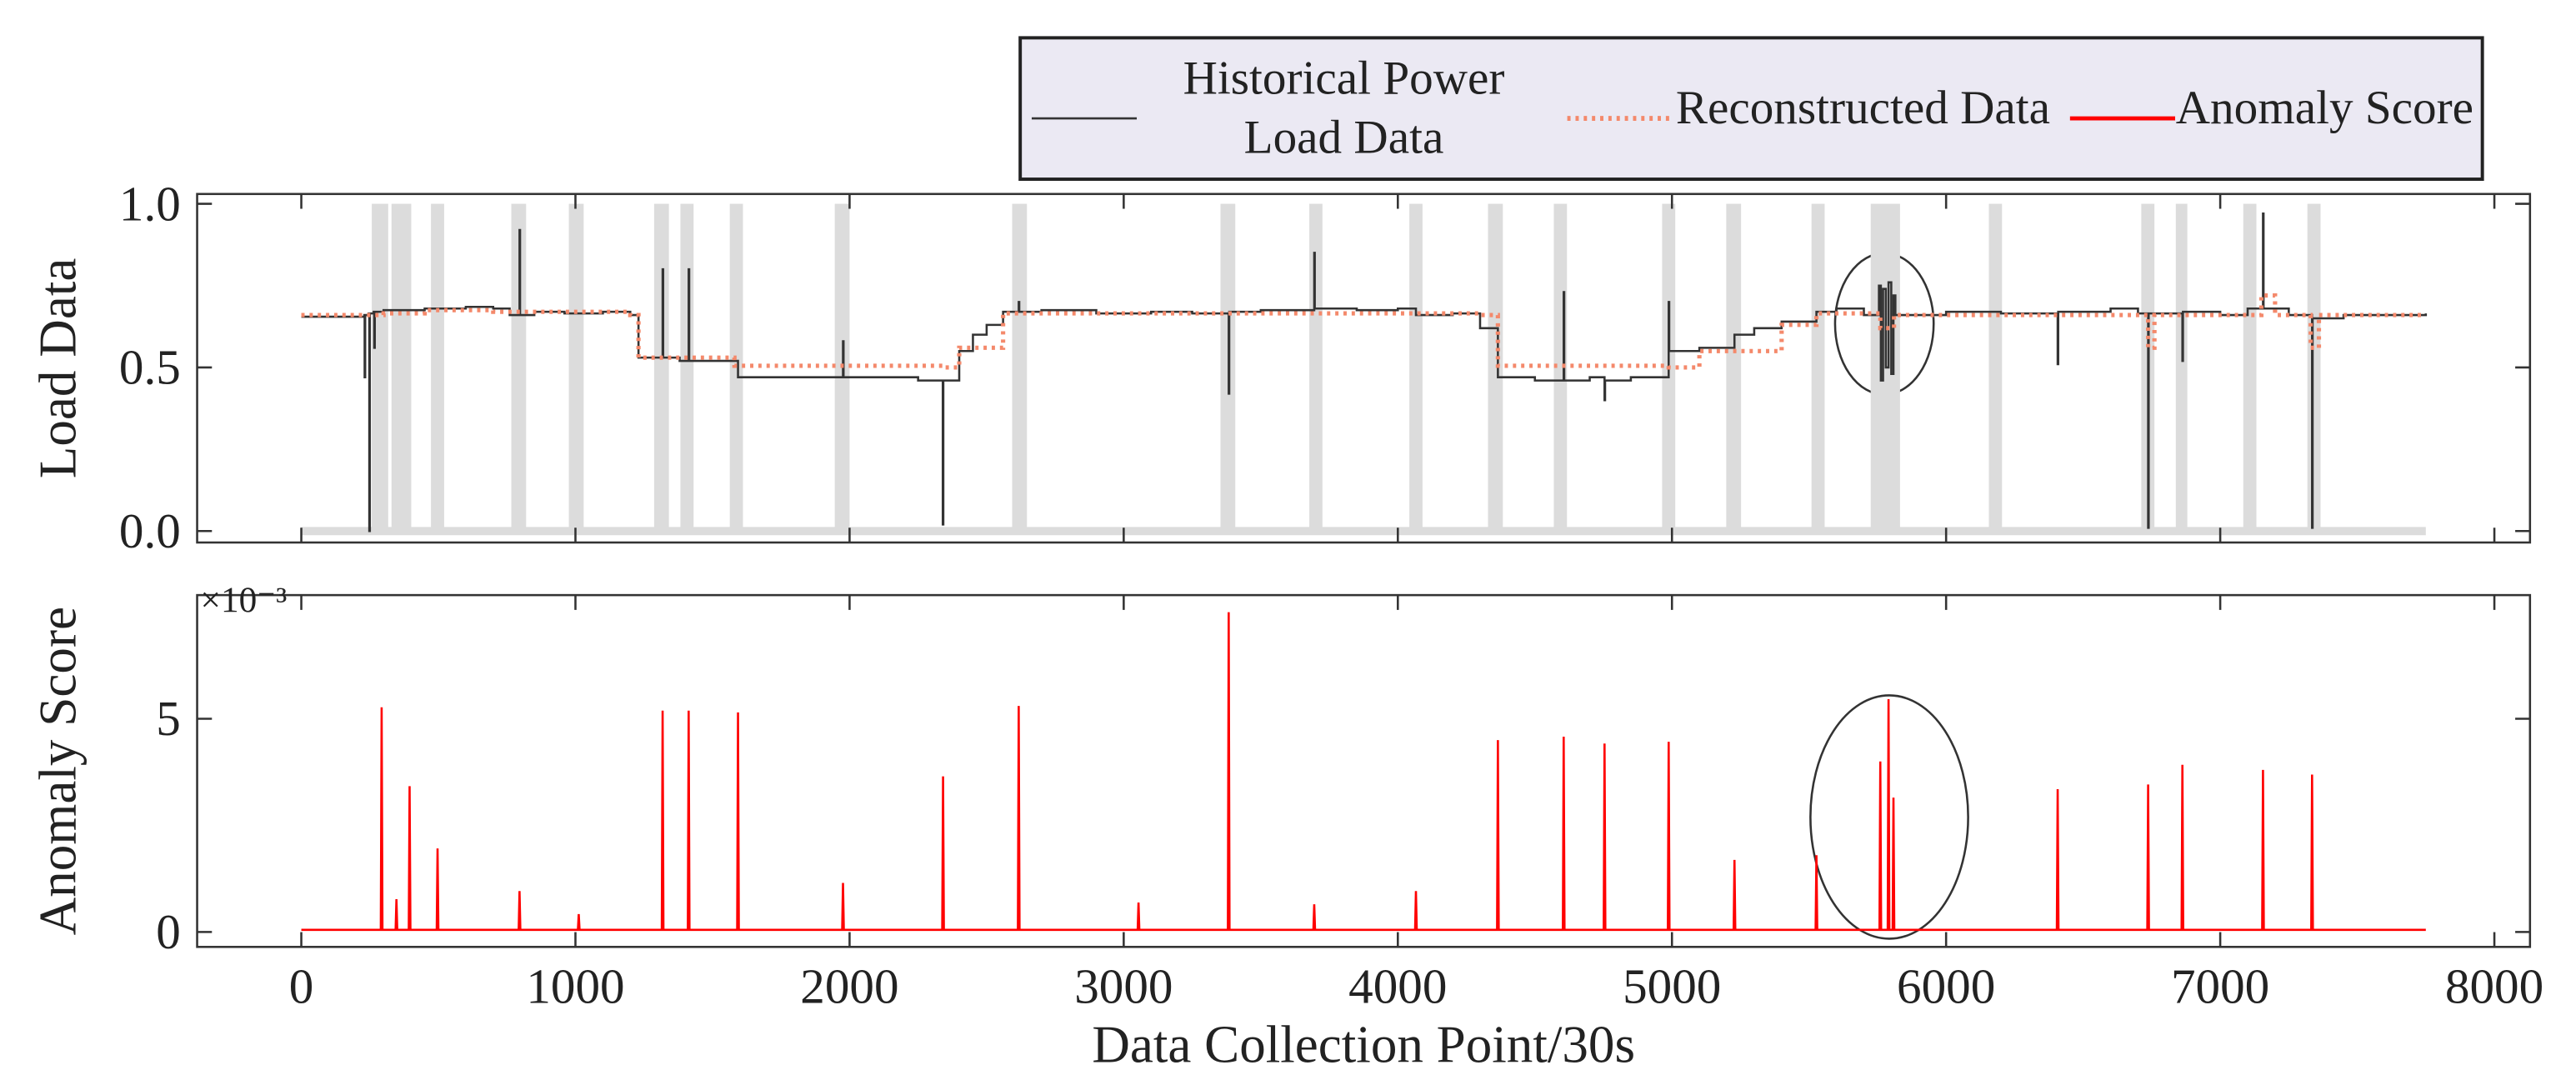 This screenshot has width=2576, height=1085. I want to click on y-multiplier: ×10⁻³, so click(244, 600).